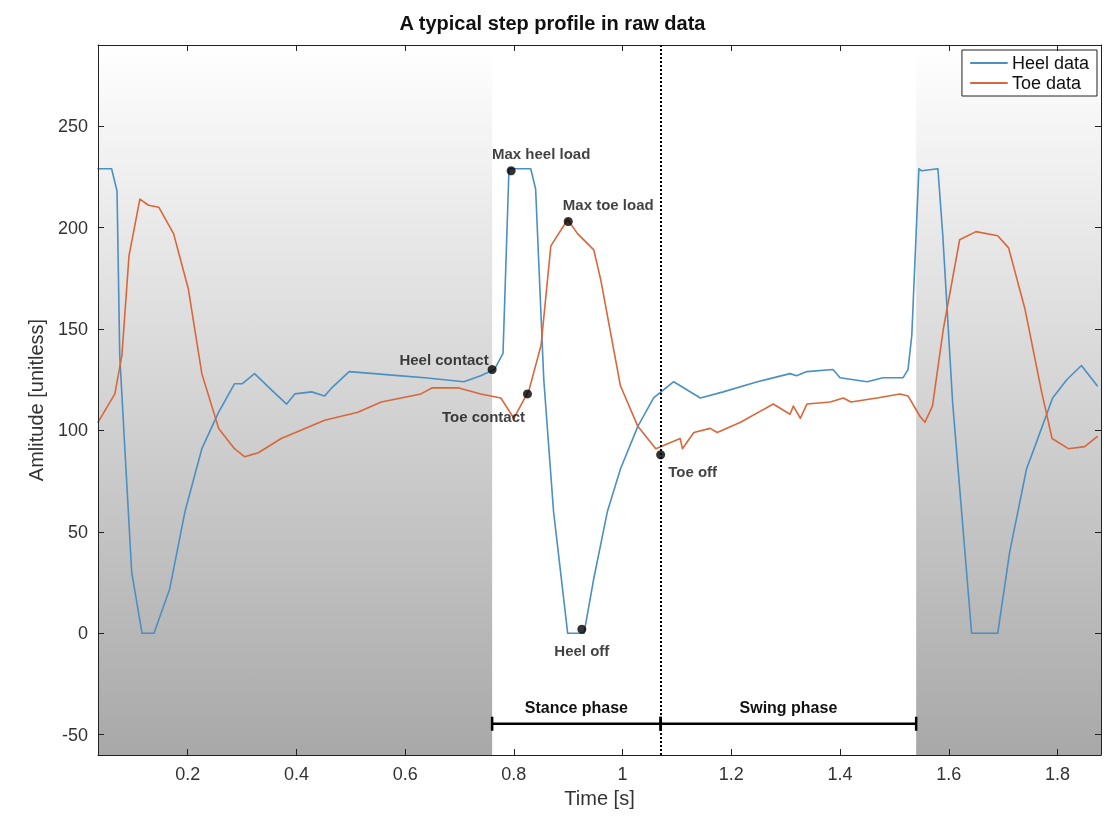  I want to click on x-tick-label: 1, so click(622, 774).